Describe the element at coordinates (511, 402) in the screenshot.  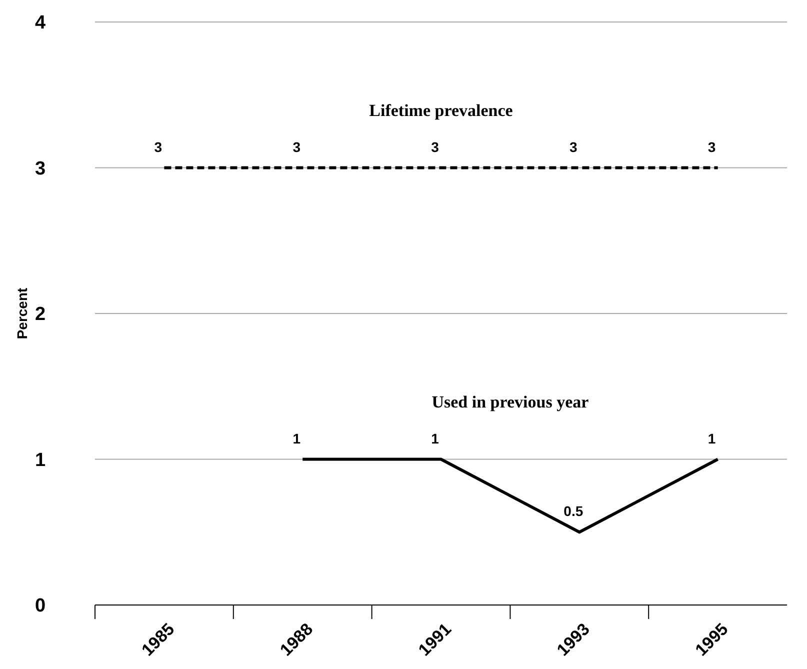
I see `text: Used in previous year` at that location.